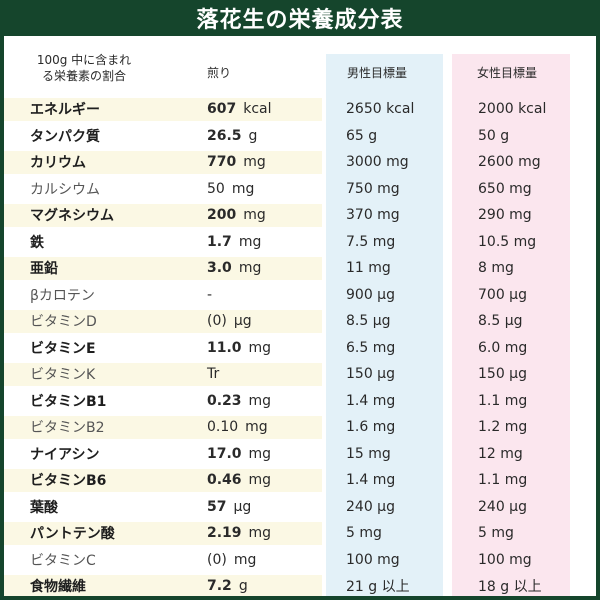 This screenshot has height=600, width=600. Describe the element at coordinates (67, 428) in the screenshot. I see `nutrient-name: ビタミンB2` at that location.